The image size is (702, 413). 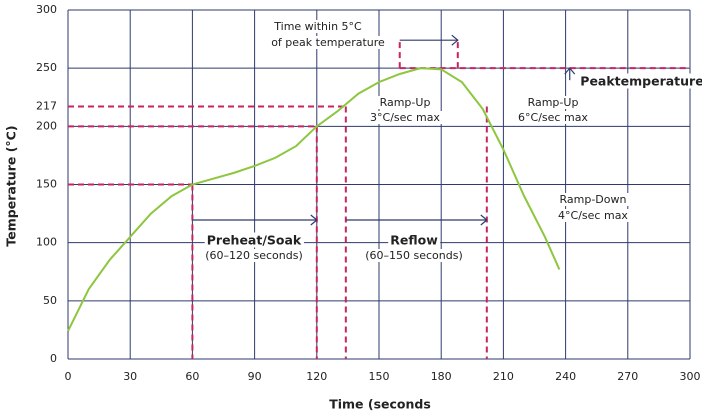 What do you see at coordinates (46, 9) in the screenshot?
I see `y-tick-label: 300` at bounding box center [46, 9].